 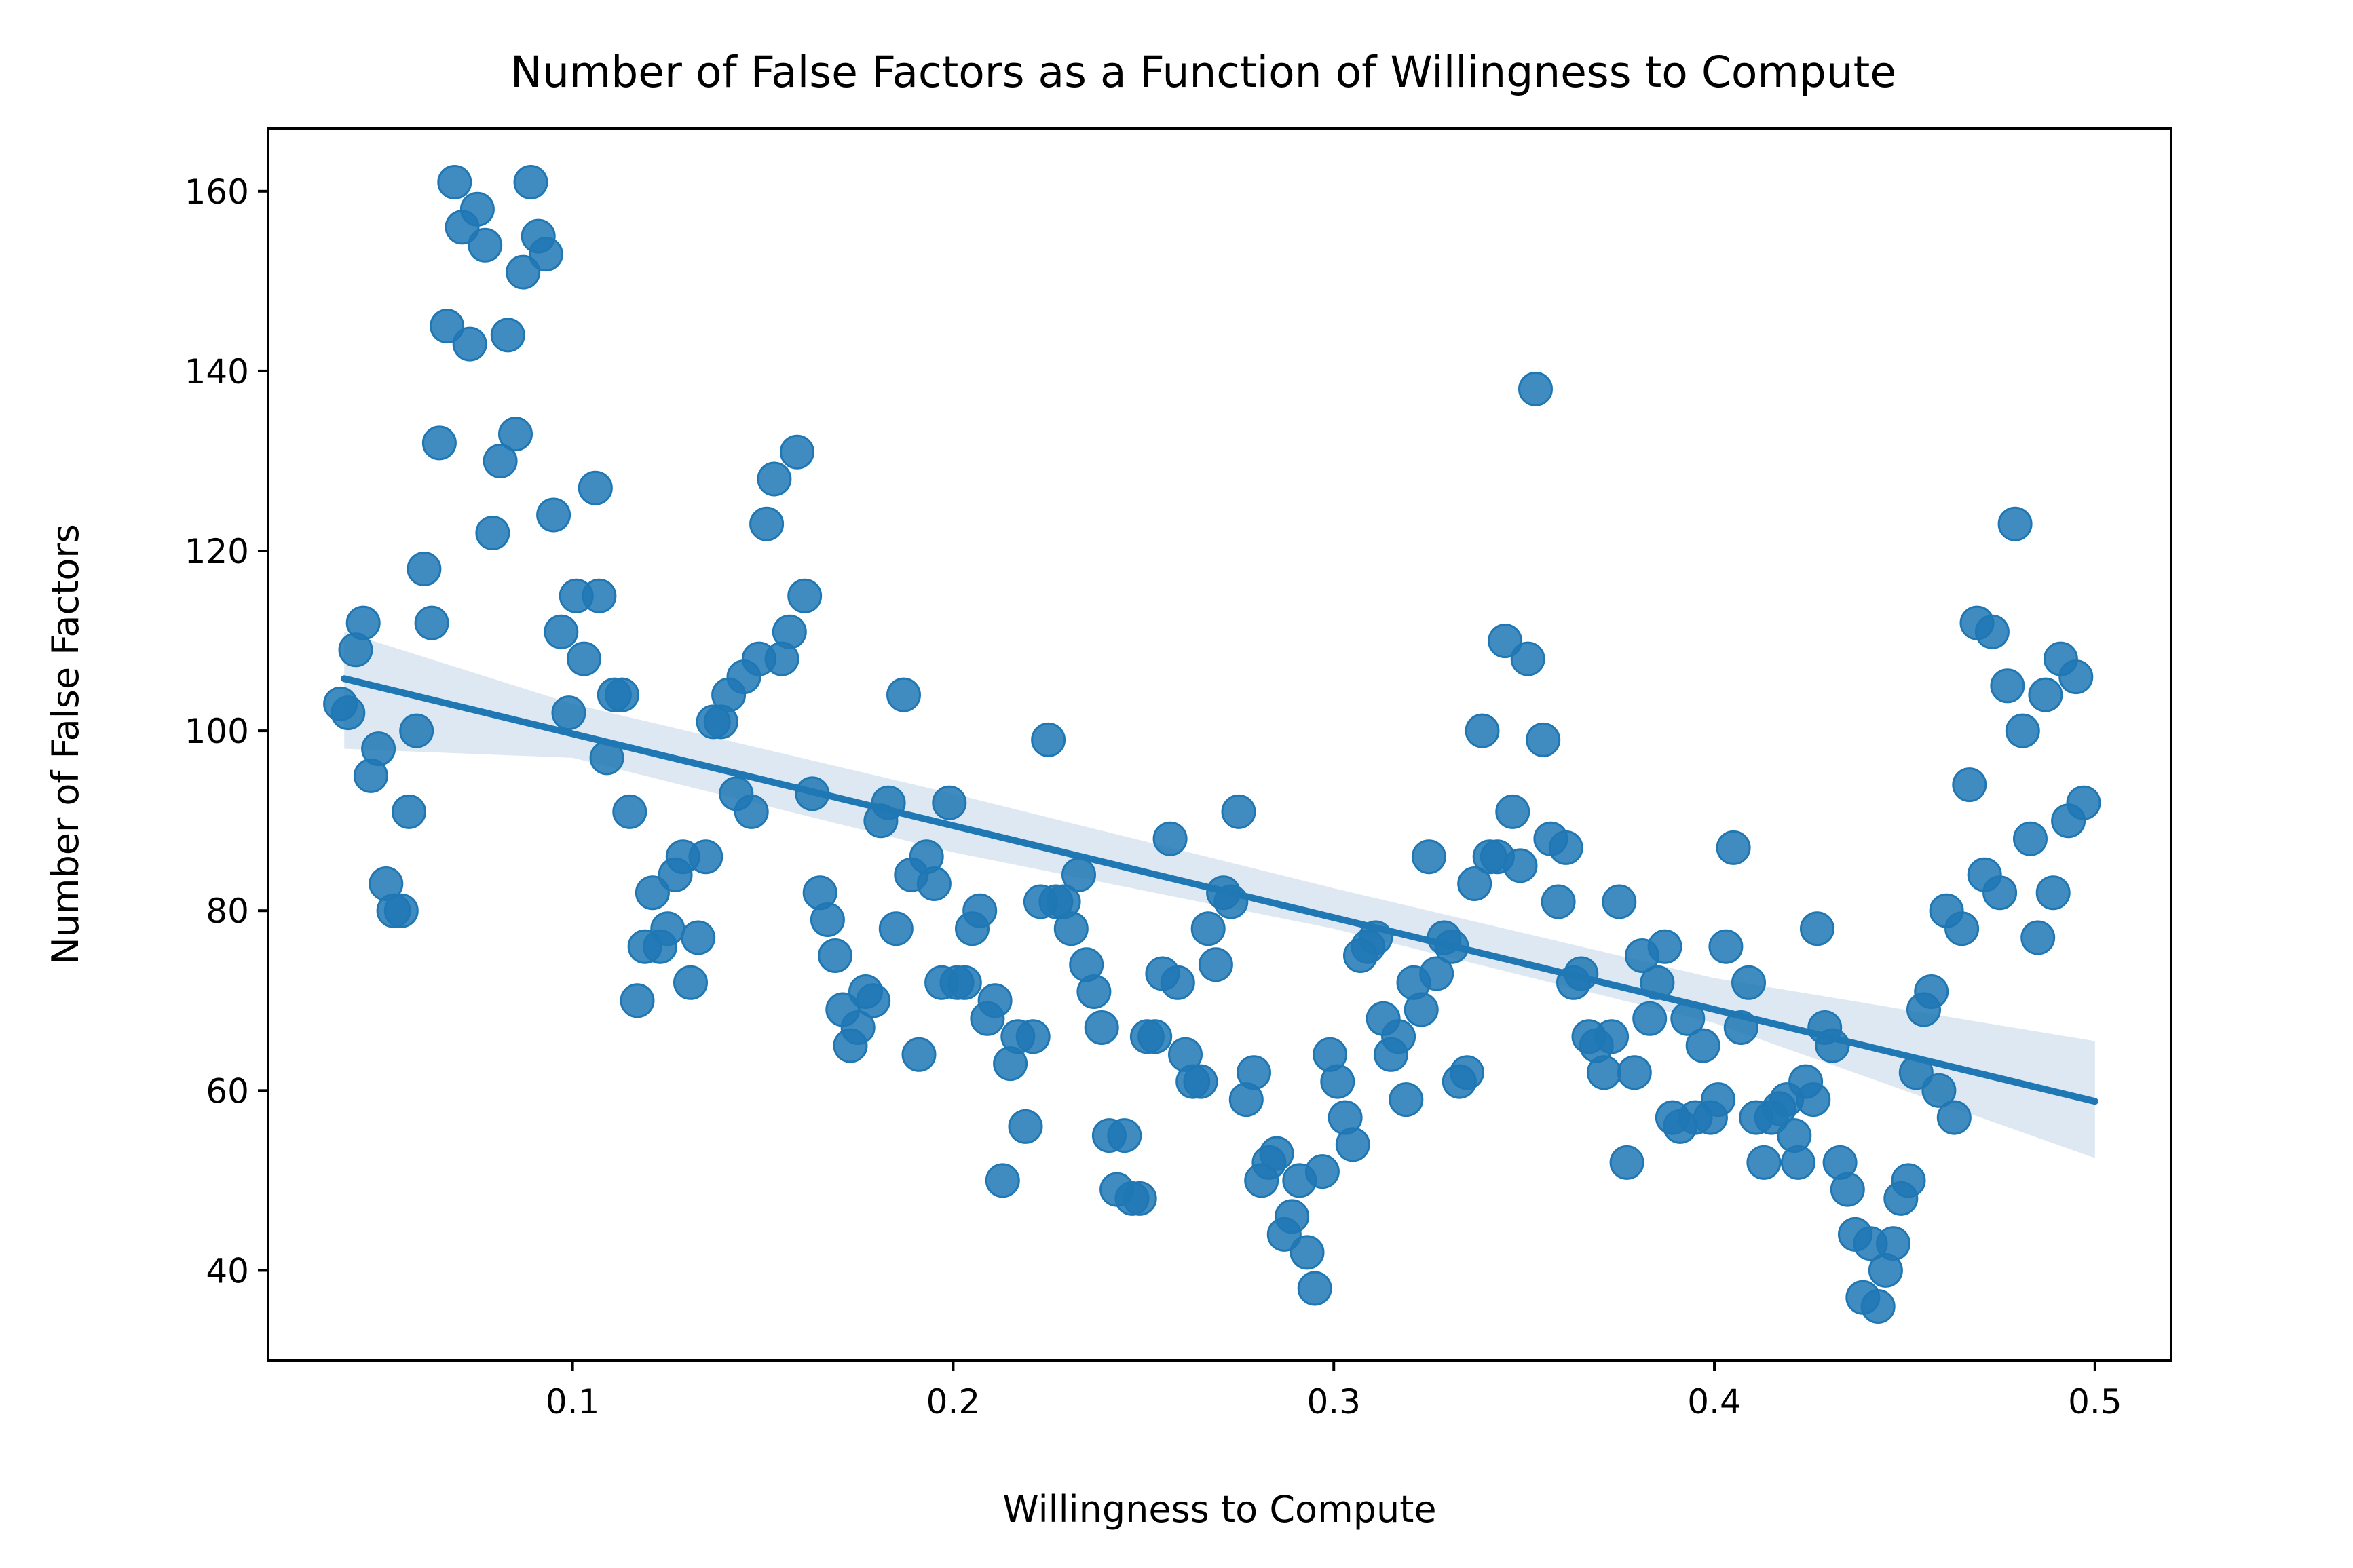 What do you see at coordinates (227, 1271) in the screenshot?
I see `y-tick-label: 40` at bounding box center [227, 1271].